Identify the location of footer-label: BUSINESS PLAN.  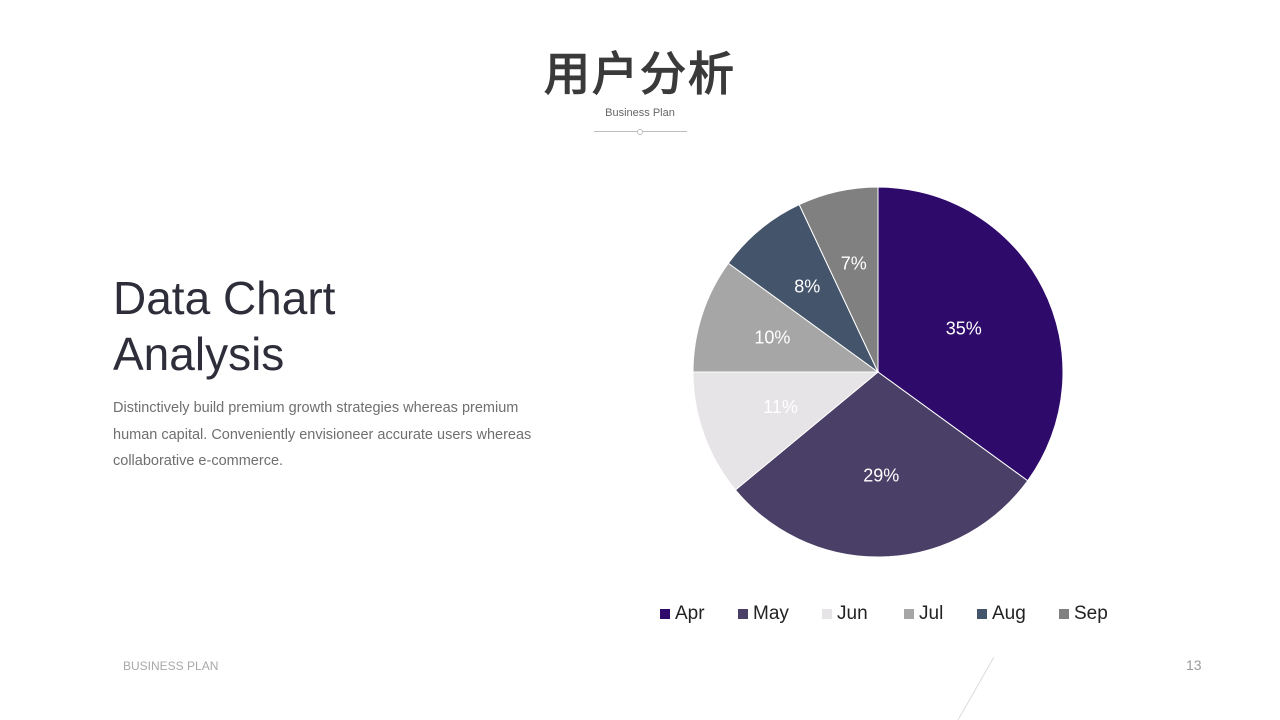
(171, 666).